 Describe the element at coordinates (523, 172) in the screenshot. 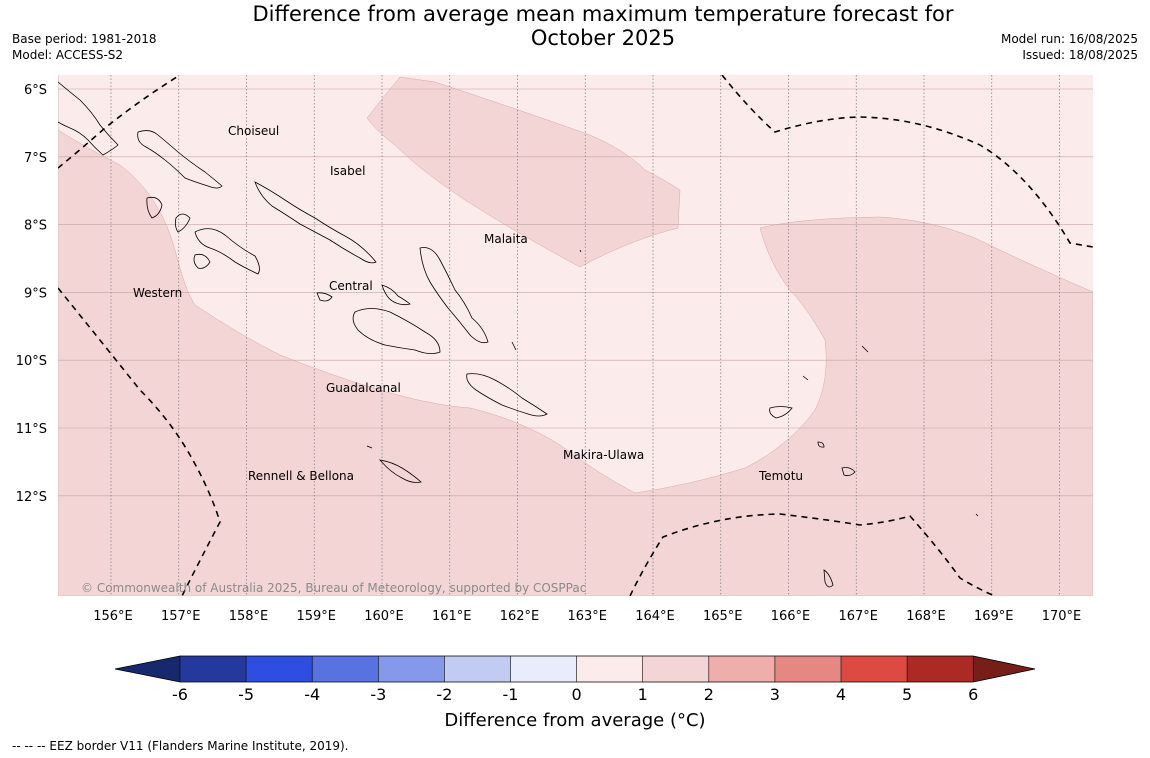

I see `anomaly-1-to-2-north` at that location.